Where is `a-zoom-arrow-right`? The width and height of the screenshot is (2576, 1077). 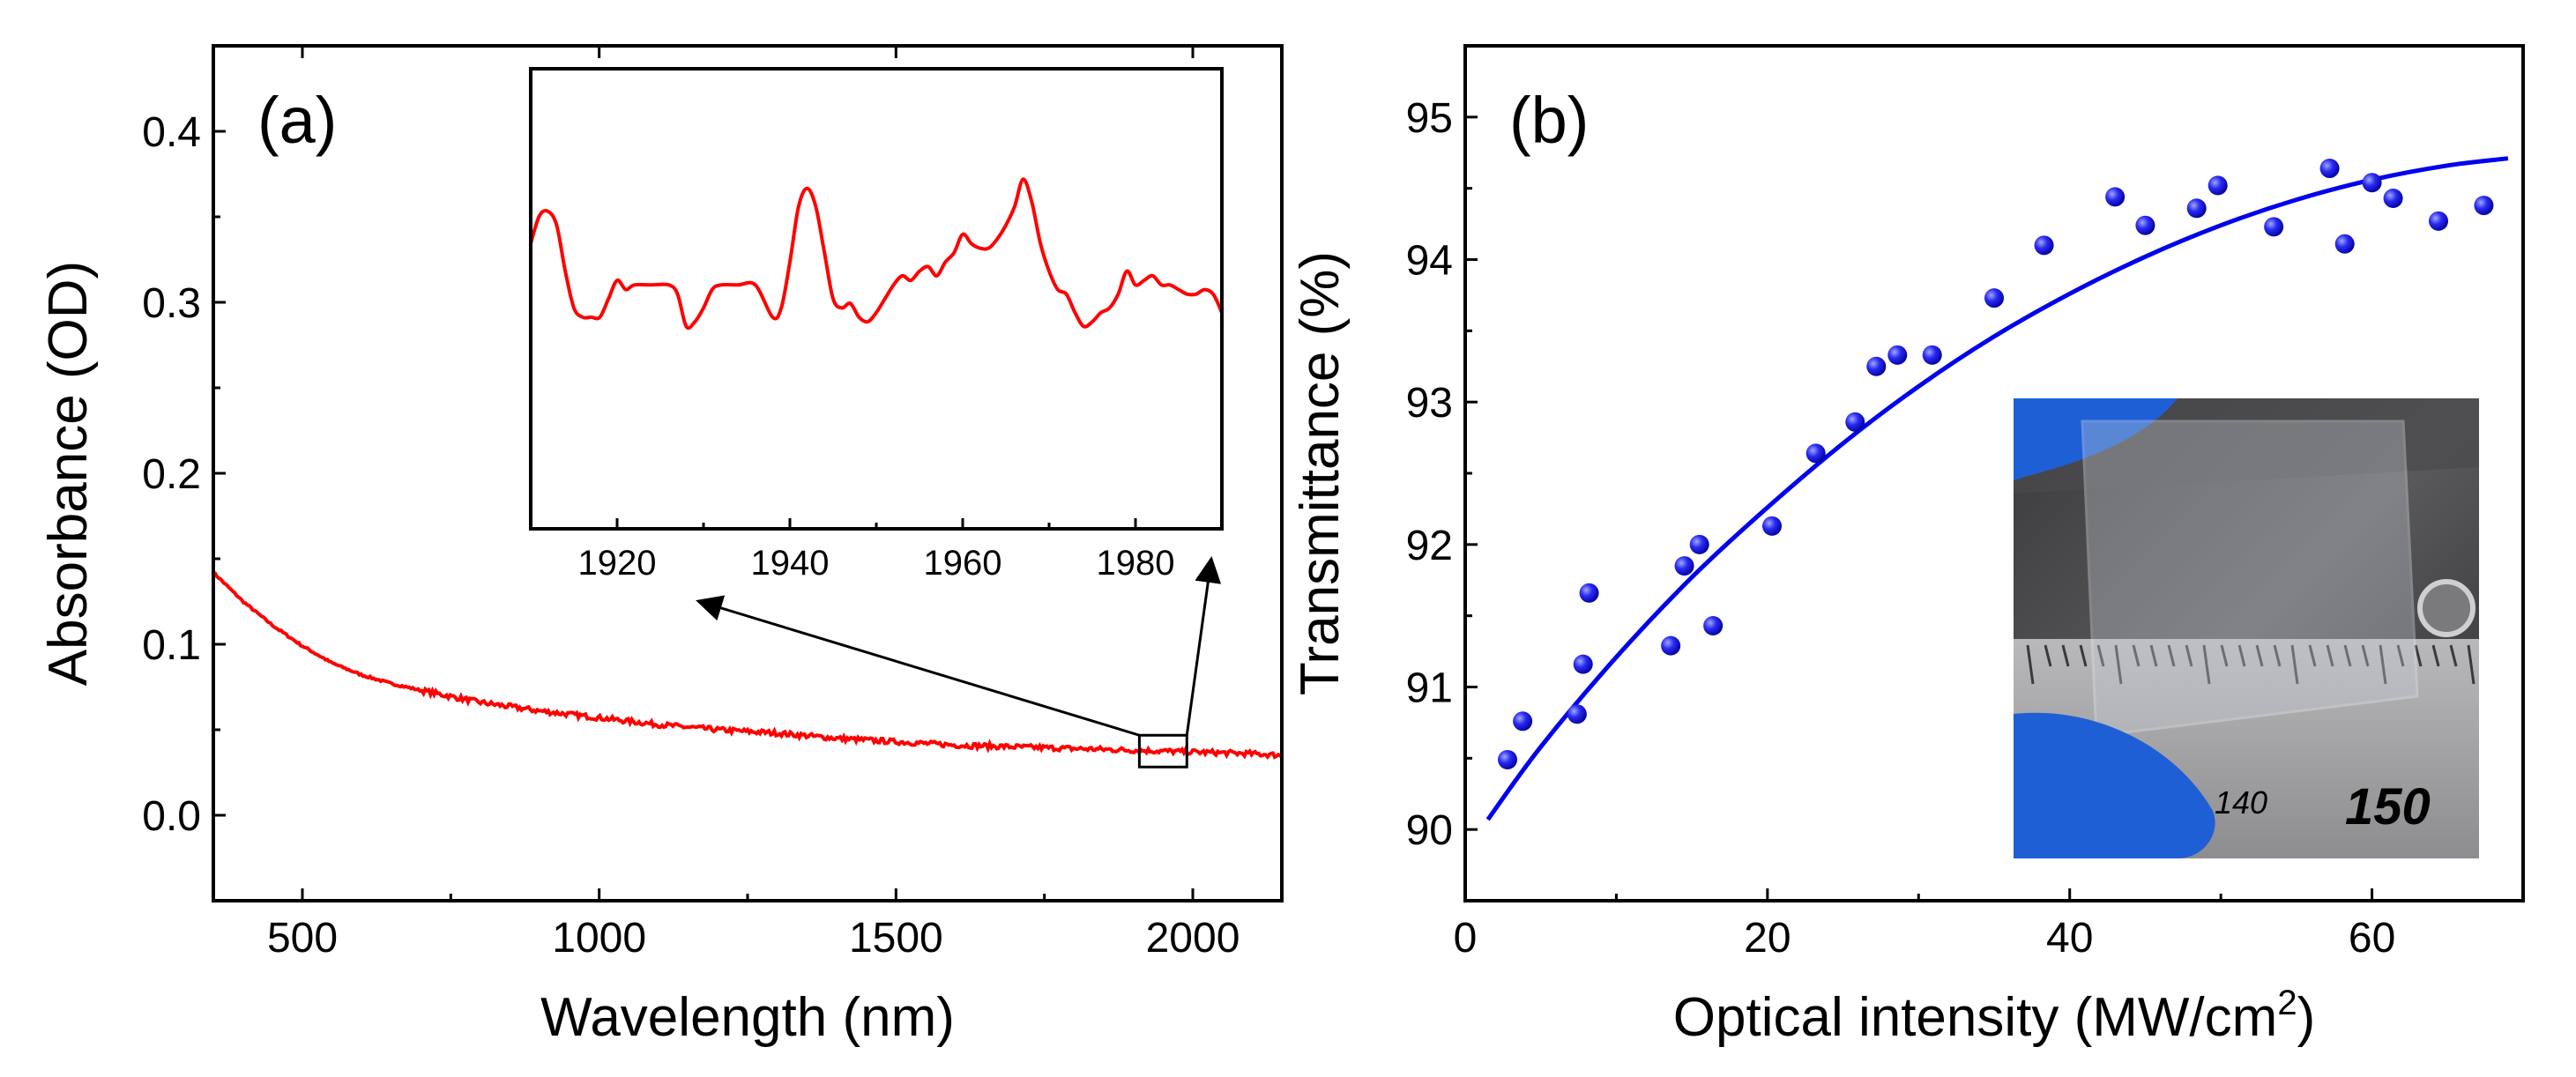 a-zoom-arrow-right is located at coordinates (1203, 646).